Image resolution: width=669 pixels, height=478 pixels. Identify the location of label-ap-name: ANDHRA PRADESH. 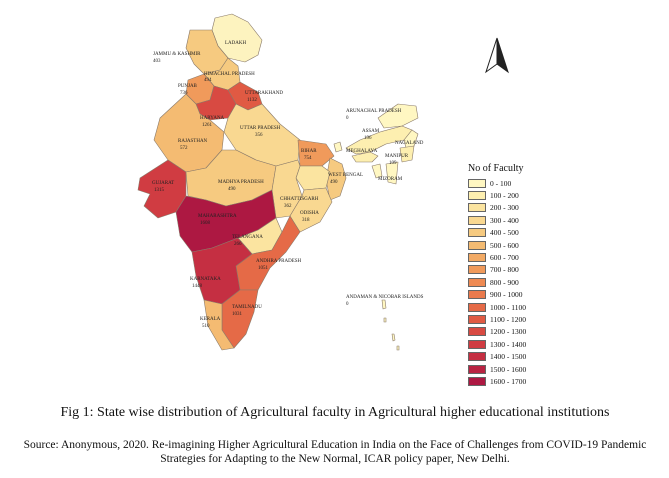
(279, 261).